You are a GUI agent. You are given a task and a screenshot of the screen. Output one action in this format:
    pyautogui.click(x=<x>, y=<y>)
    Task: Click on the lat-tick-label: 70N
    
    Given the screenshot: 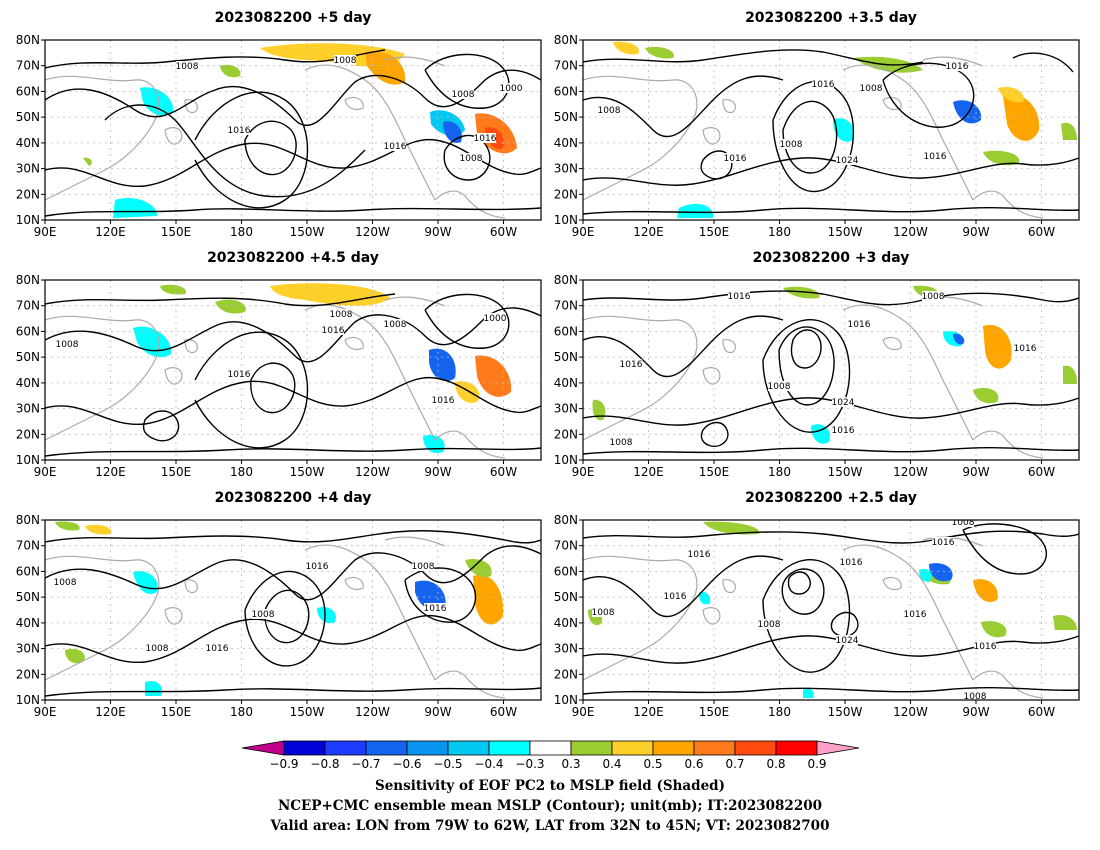 What is the action you would take?
    pyautogui.click(x=28, y=66)
    